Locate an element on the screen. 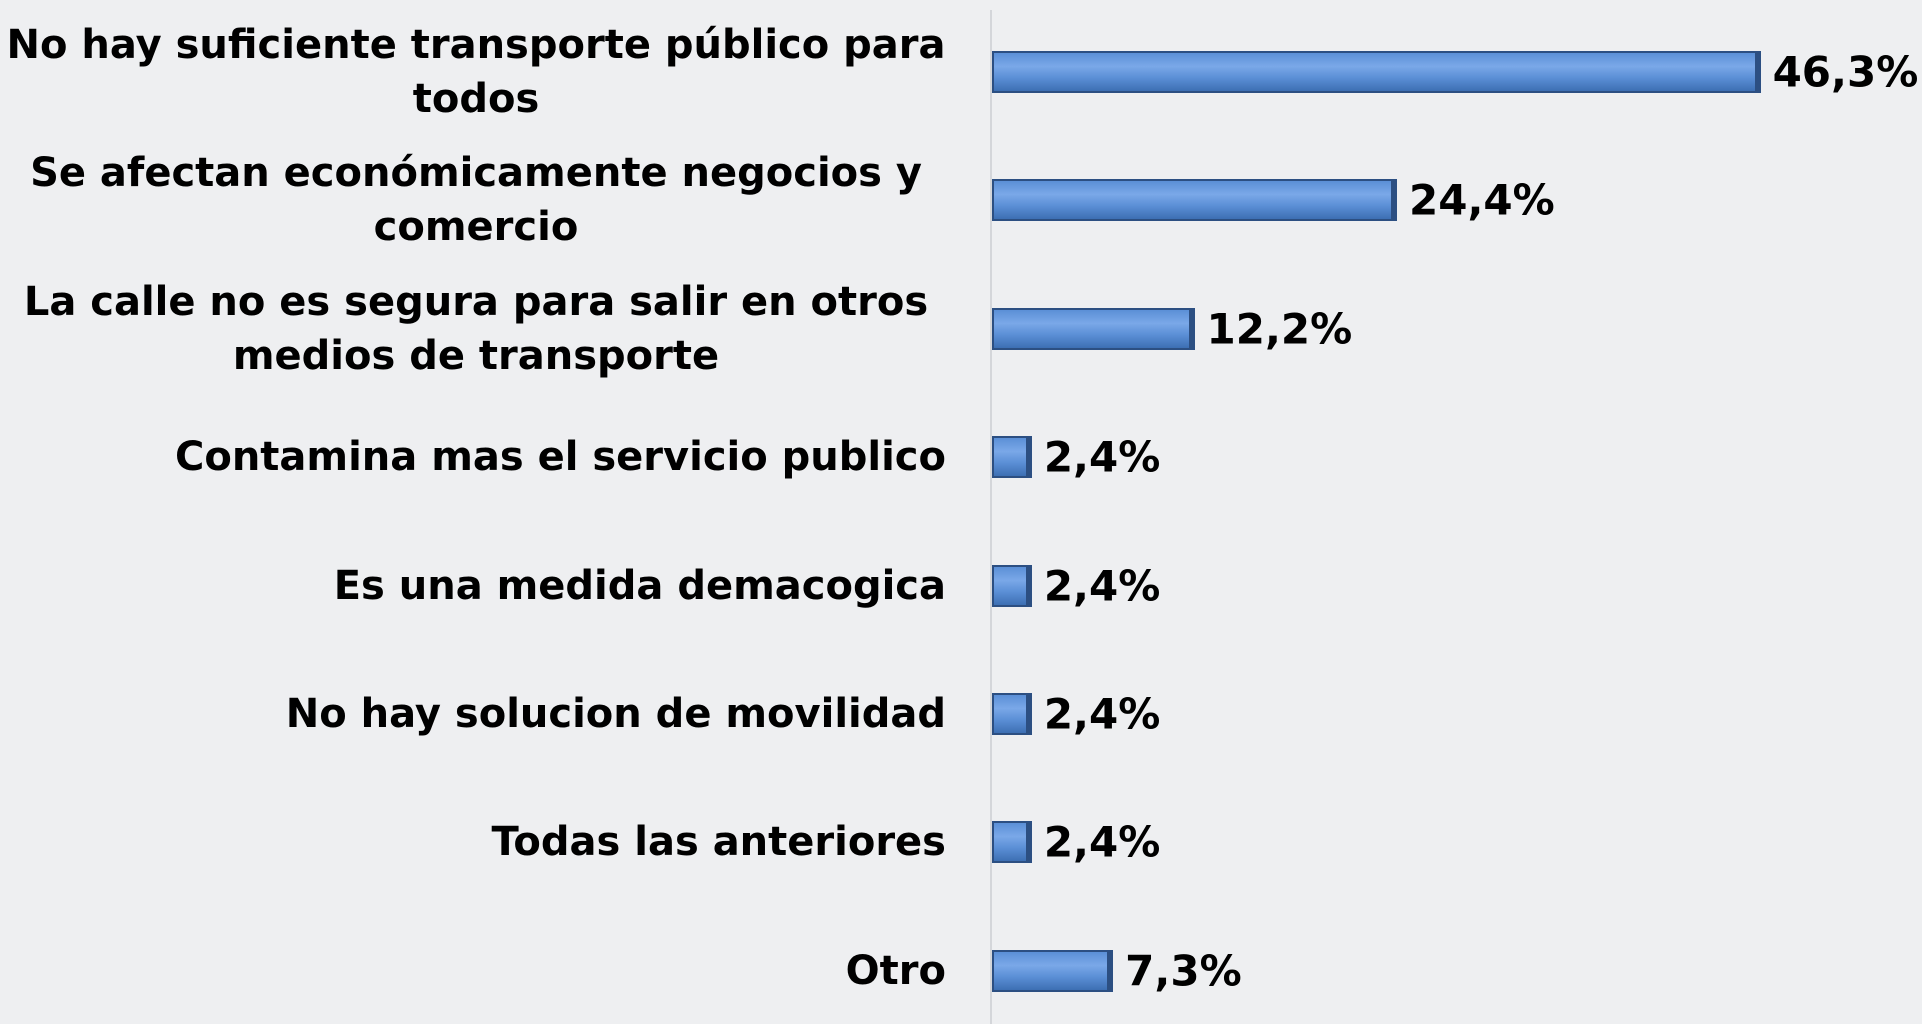 The width and height of the screenshot is (1922, 1024). category-label: Otro is located at coordinates (895, 970).